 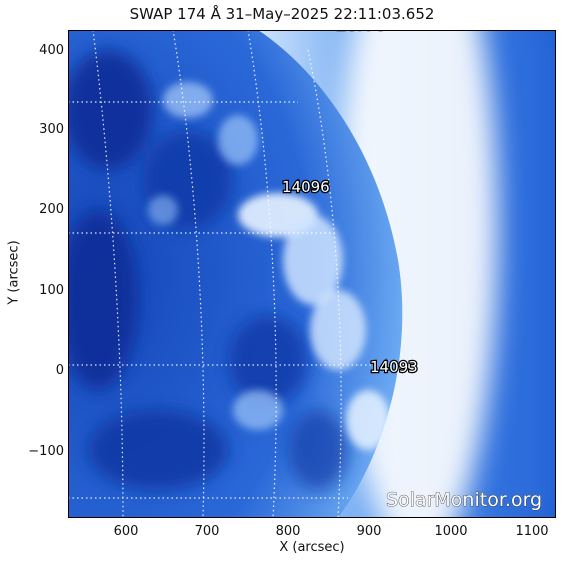 What do you see at coordinates (207, 531) in the screenshot?
I see `x-tick-label: 700` at bounding box center [207, 531].